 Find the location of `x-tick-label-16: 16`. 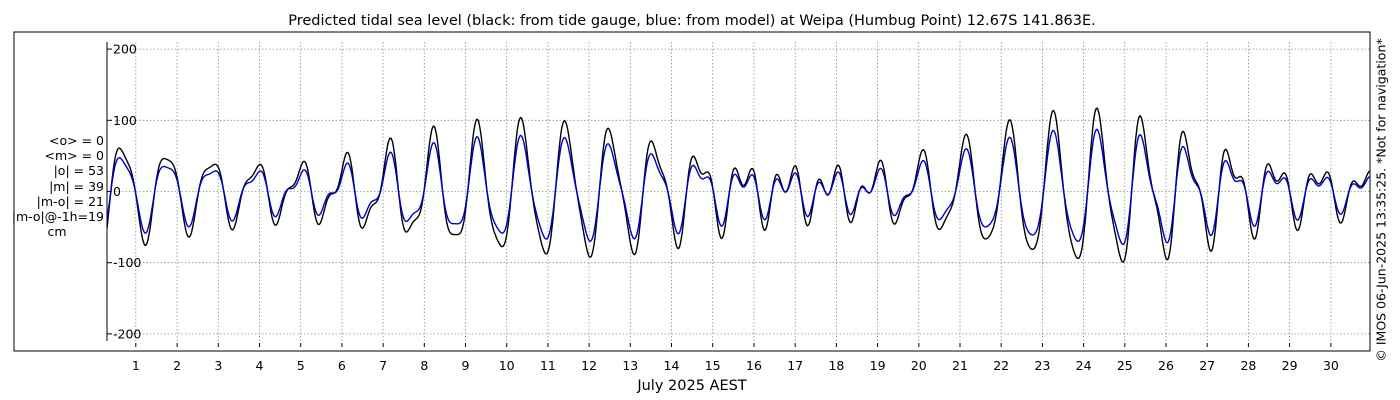

x-tick-label-16: 16 is located at coordinates (754, 365).